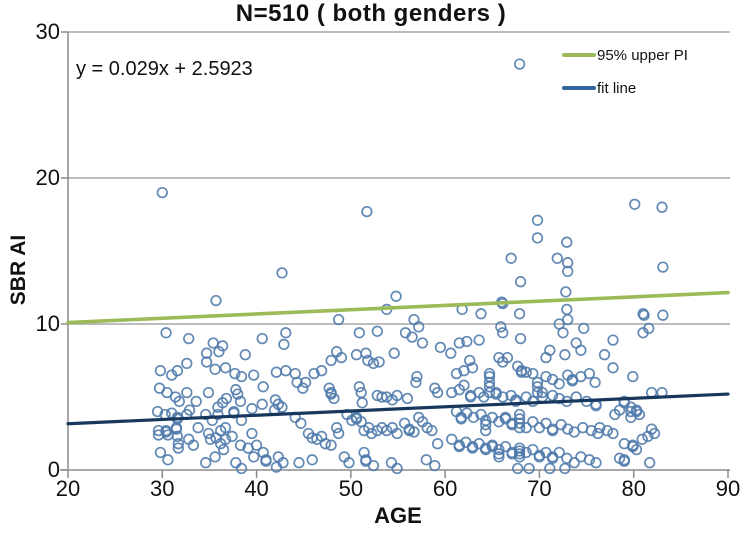  I want to click on y-tick-label-0: 0, so click(53, 469).